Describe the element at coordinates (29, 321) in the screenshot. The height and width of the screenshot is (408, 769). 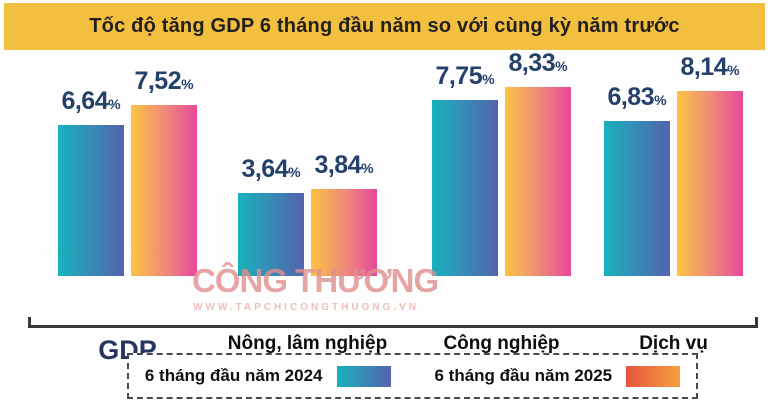
I see `axis-tick-left` at that location.